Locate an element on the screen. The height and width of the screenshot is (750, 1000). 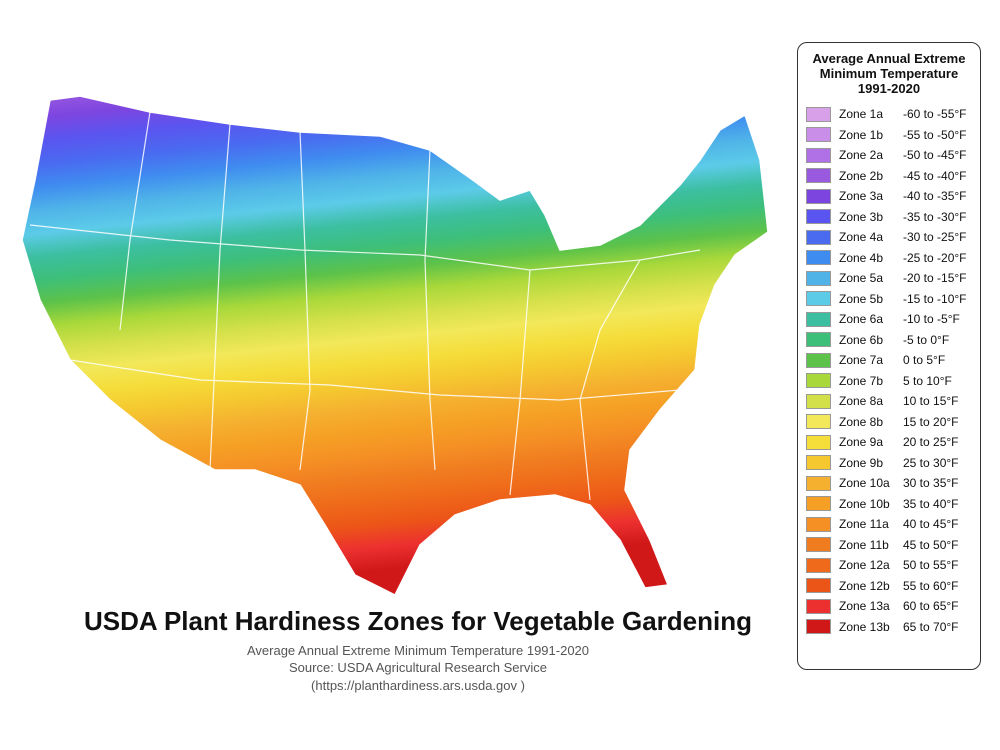
zone-name: Zone 12a is located at coordinates (864, 565).